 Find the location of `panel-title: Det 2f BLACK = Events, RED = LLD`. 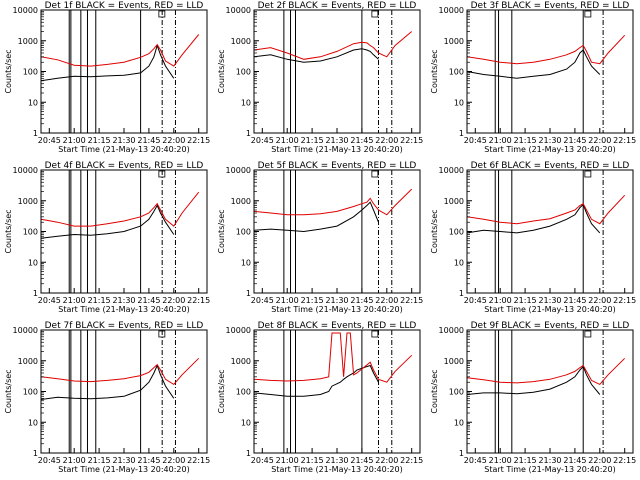

panel-title: Det 2f BLACK = Events, RED = LLD is located at coordinates (337, 6).